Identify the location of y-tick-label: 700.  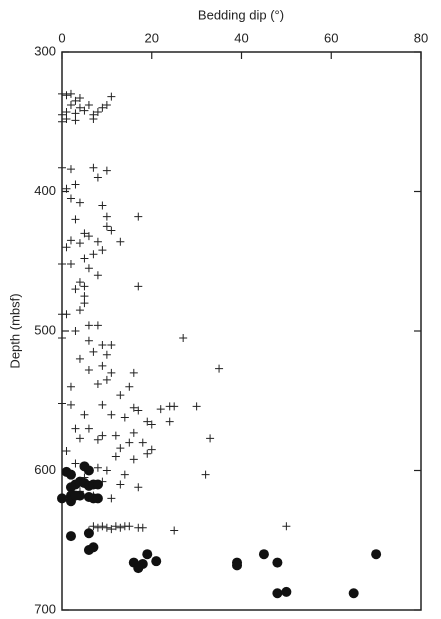
(45, 608).